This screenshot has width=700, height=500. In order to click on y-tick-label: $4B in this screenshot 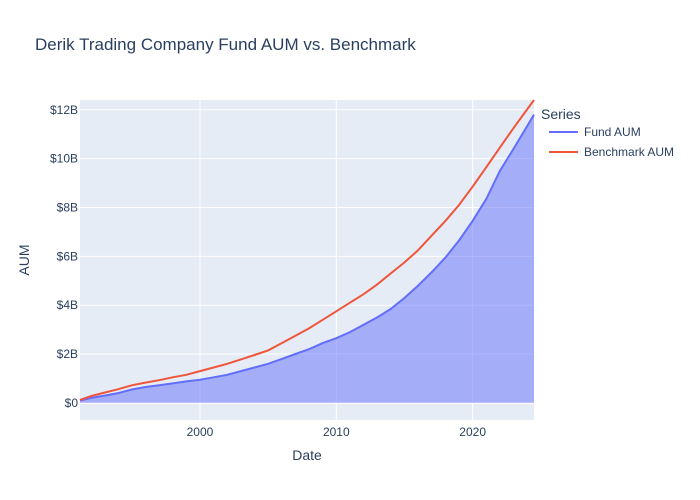, I will do `click(67, 305)`.